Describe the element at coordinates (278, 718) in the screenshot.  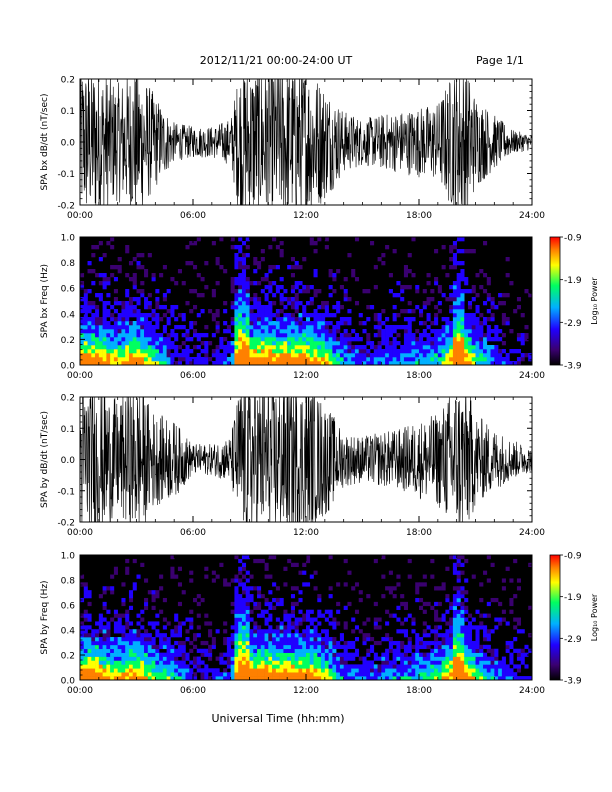
I see `x-axis-label: Universal Time (hh:mm)` at that location.